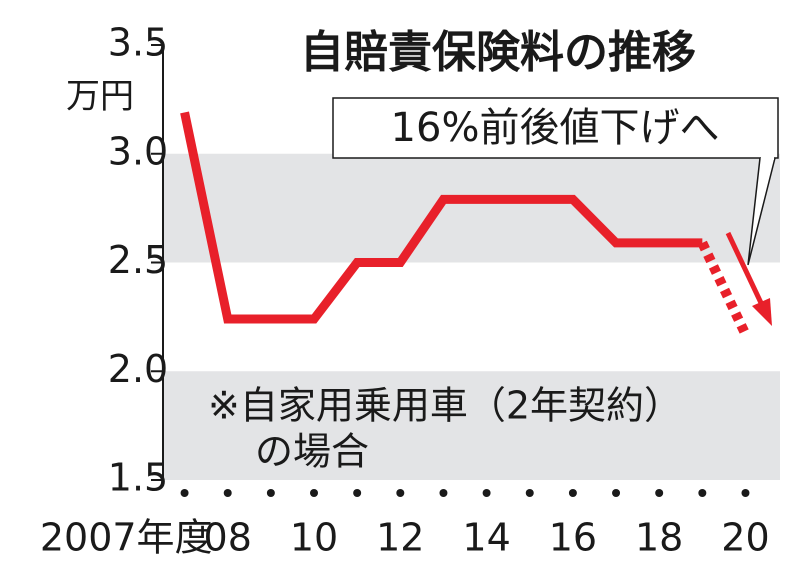 The image size is (800, 579). I want to click on y-tick-label: 3.5, so click(138, 43).